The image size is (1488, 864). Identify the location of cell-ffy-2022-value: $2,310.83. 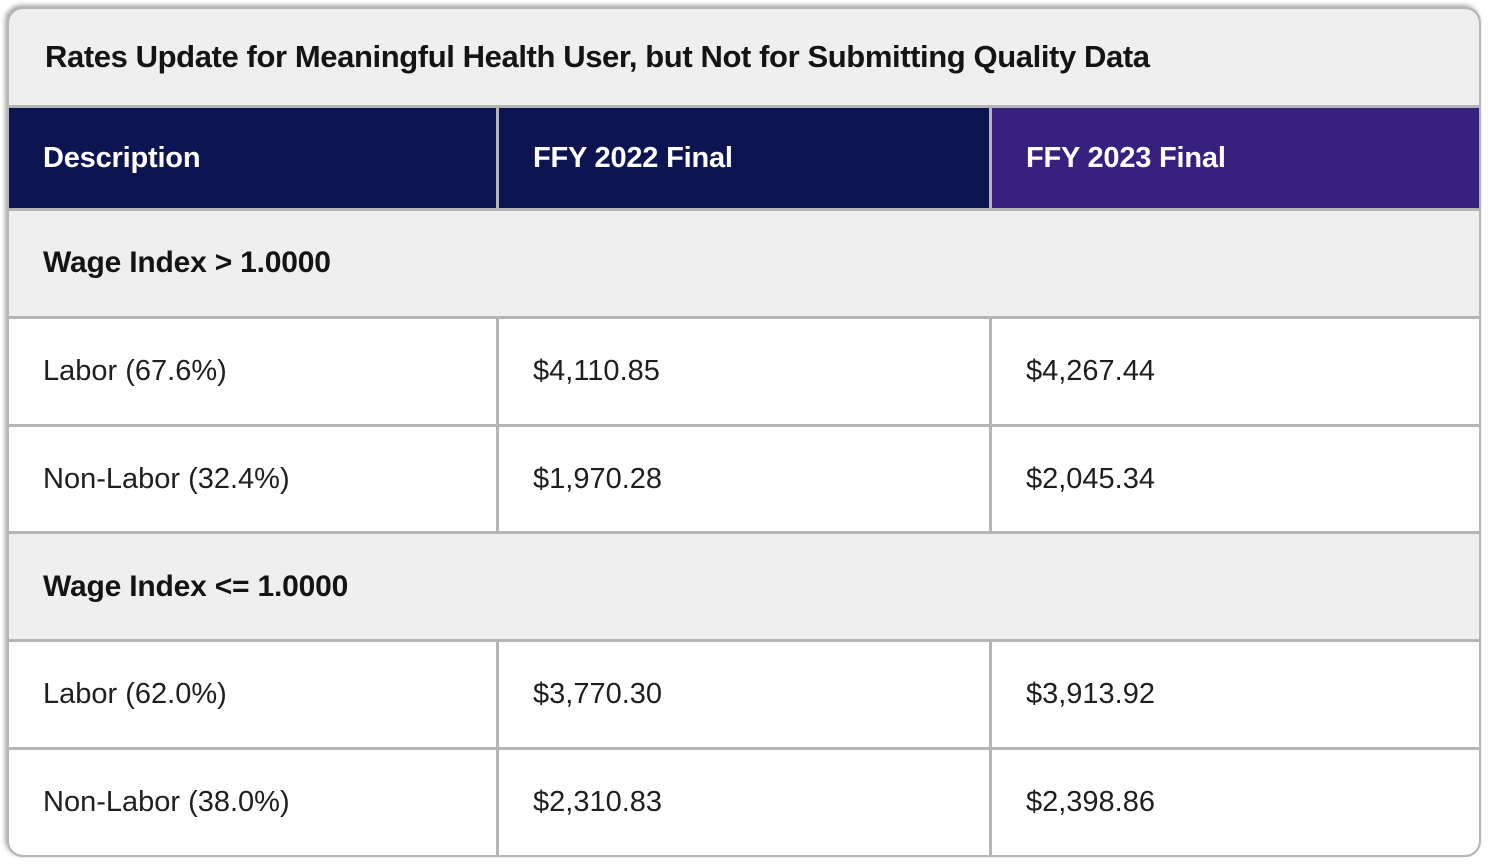
(744, 802).